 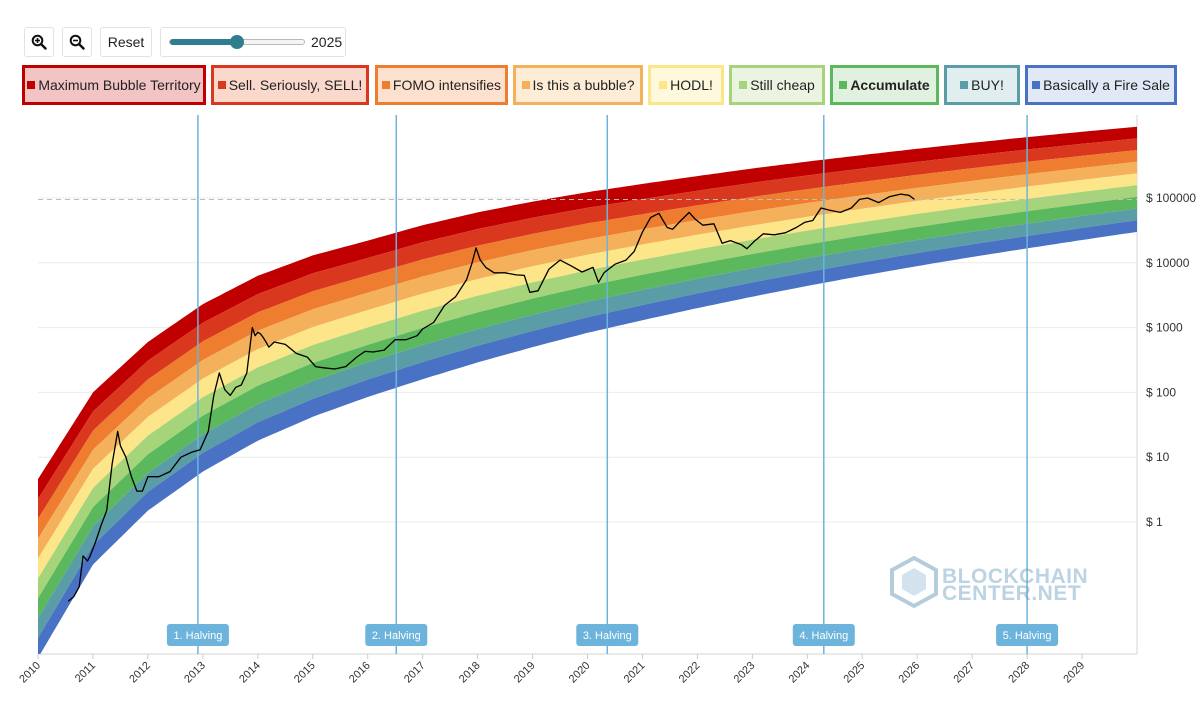 I want to click on x-tick-label: 2011, so click(x=85, y=672).